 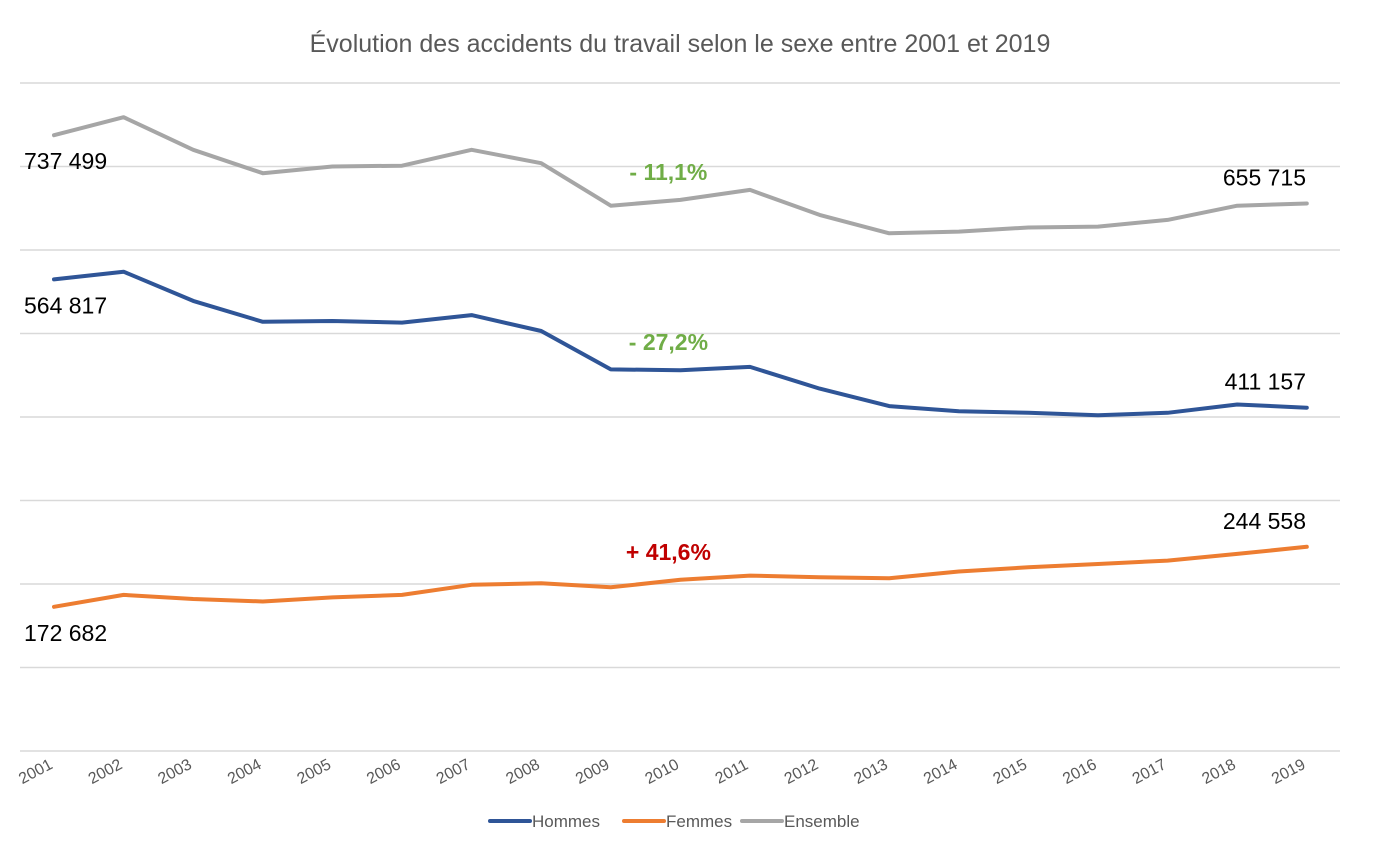 I want to click on x-tick-label: 2010, so click(x=662, y=772).